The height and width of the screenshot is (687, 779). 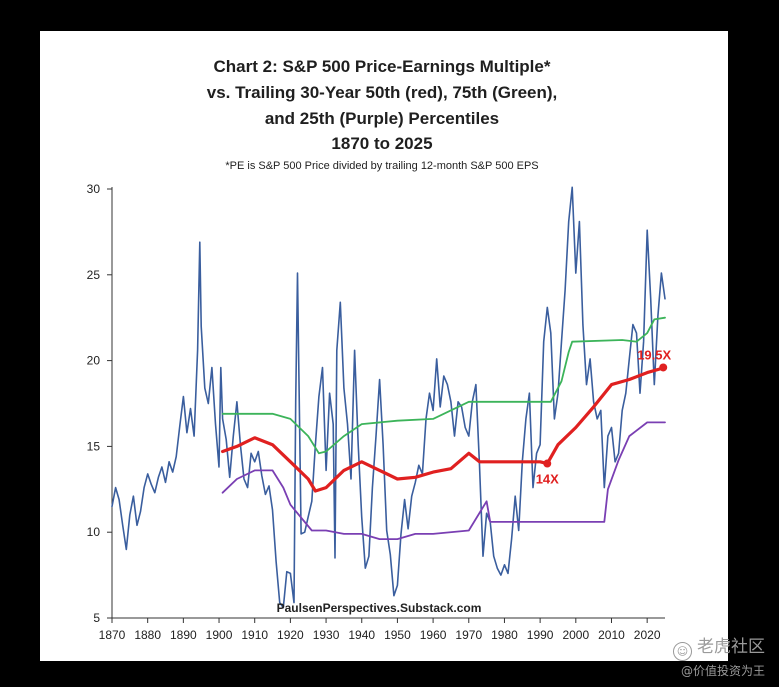 What do you see at coordinates (611, 635) in the screenshot?
I see `x-tick-label: 2010` at bounding box center [611, 635].